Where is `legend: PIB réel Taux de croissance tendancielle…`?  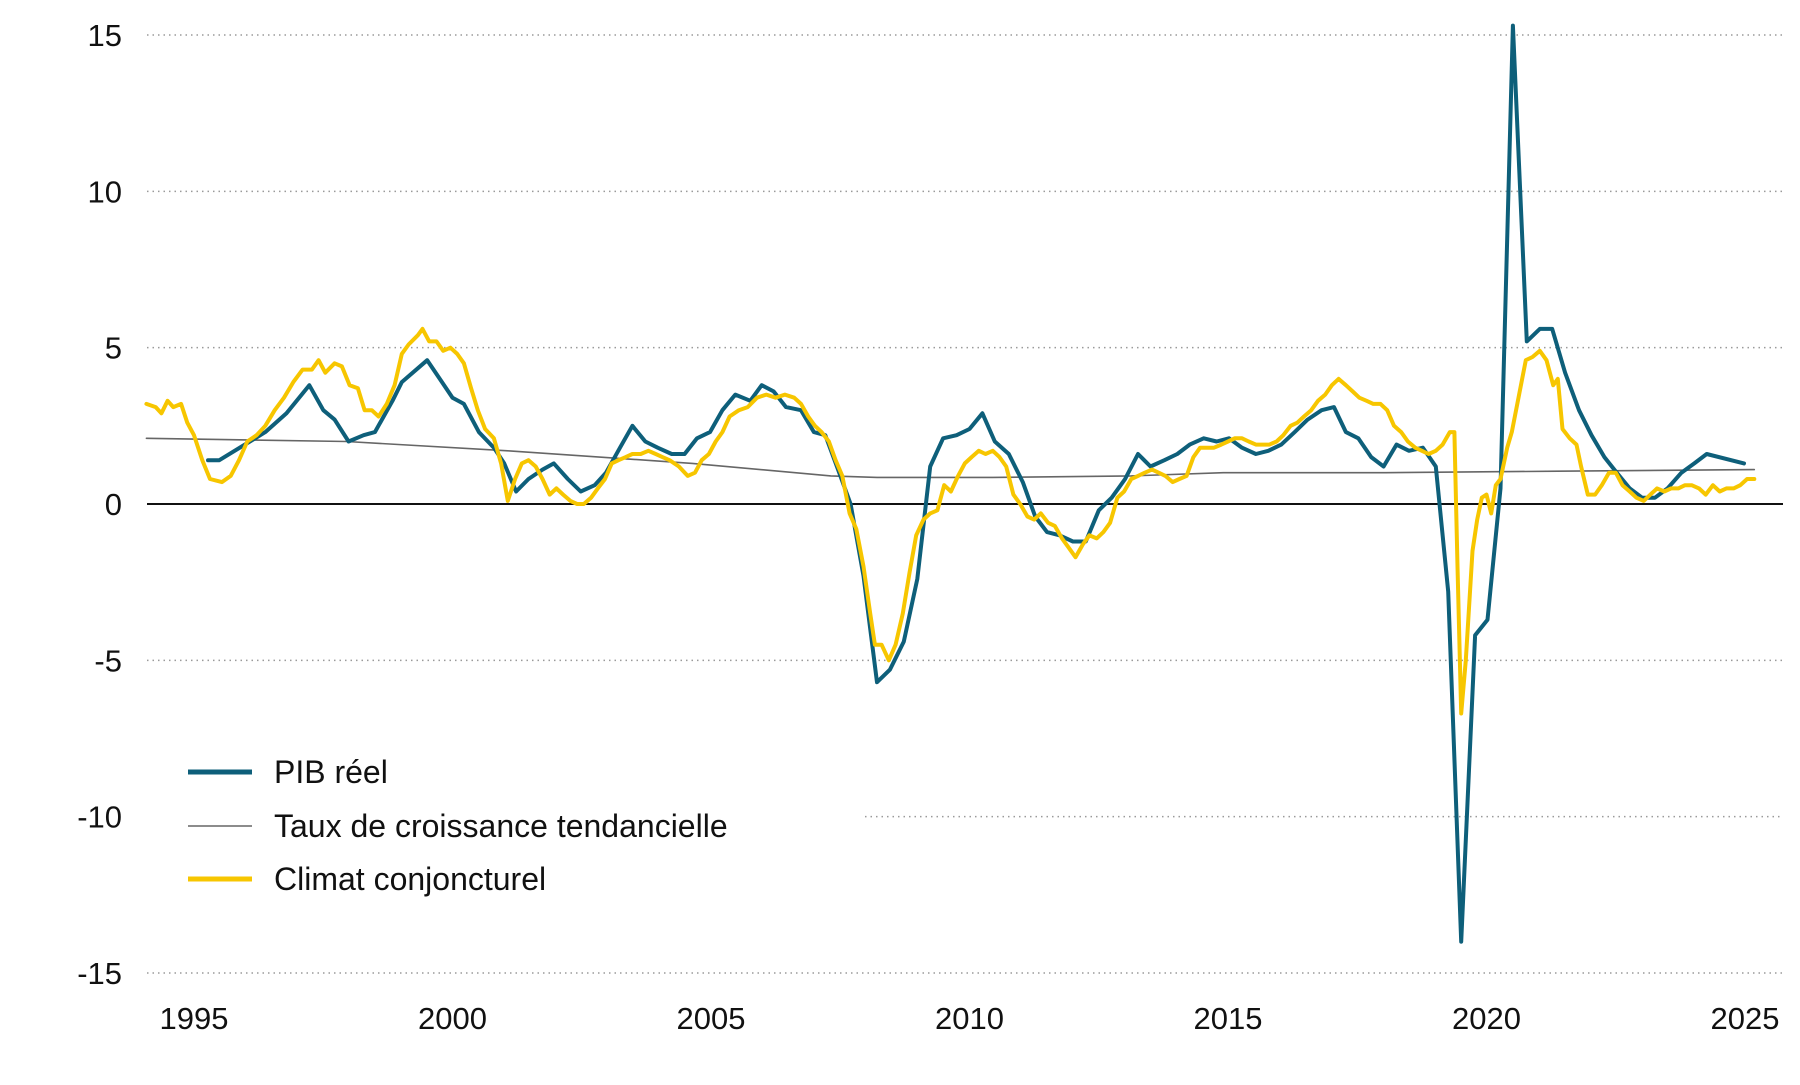
legend: PIB réel Taux de croissance tendancielle… is located at coordinates (458, 825).